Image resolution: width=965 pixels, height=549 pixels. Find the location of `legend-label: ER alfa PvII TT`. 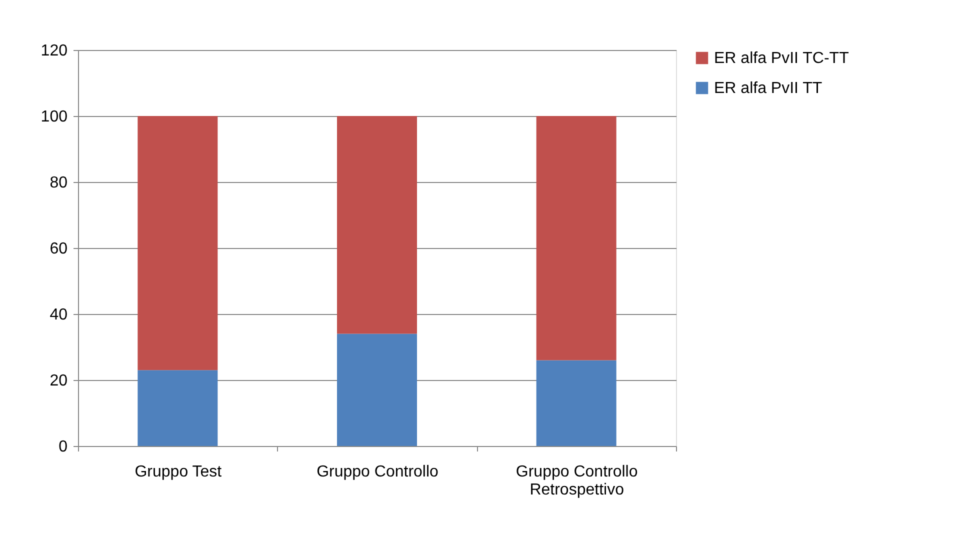

legend-label: ER alfa PvII TT is located at coordinates (768, 88).